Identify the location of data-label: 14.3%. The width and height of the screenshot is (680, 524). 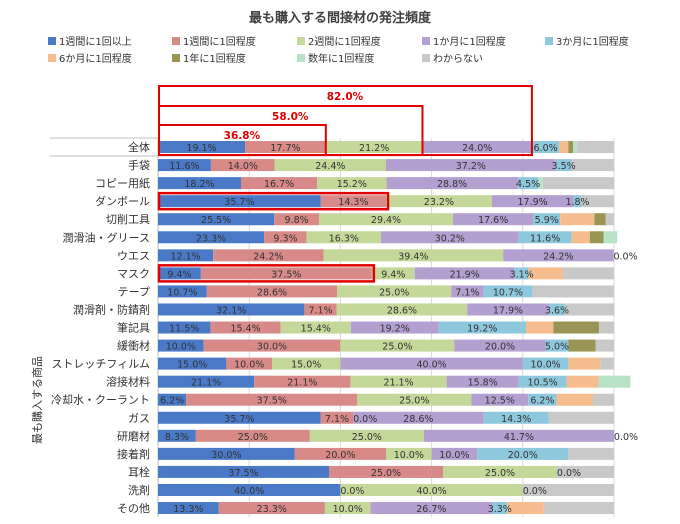
(353, 202).